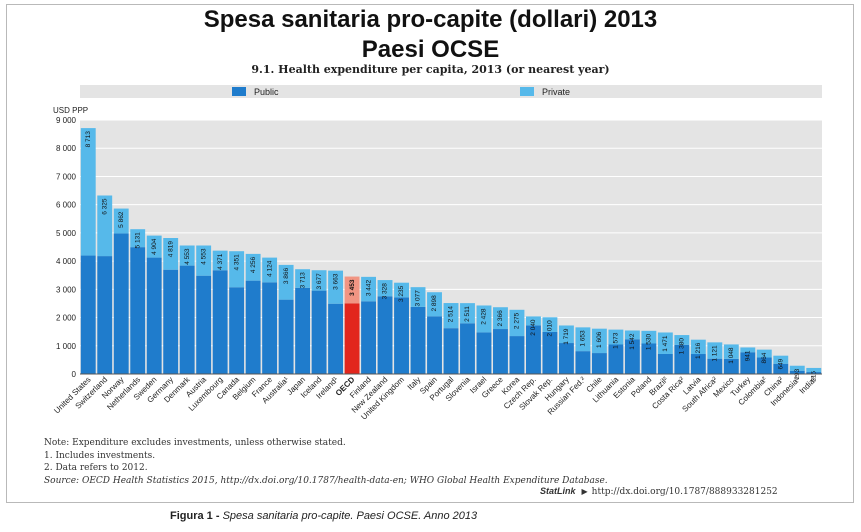 The width and height of the screenshot is (861, 532). What do you see at coordinates (484, 316) in the screenshot?
I see `data-label: 2 428` at bounding box center [484, 316].